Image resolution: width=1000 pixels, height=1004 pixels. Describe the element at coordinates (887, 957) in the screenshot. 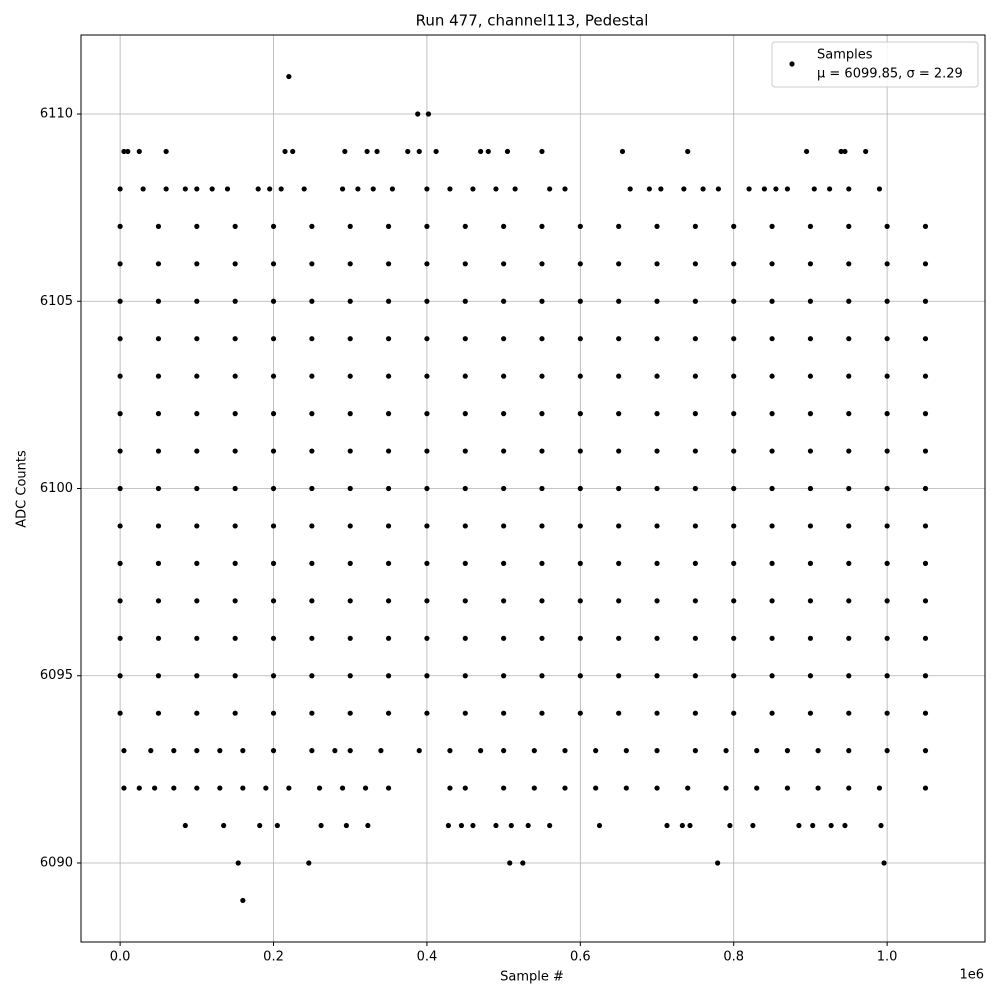

I see `x-tick-label: 1.0` at that location.